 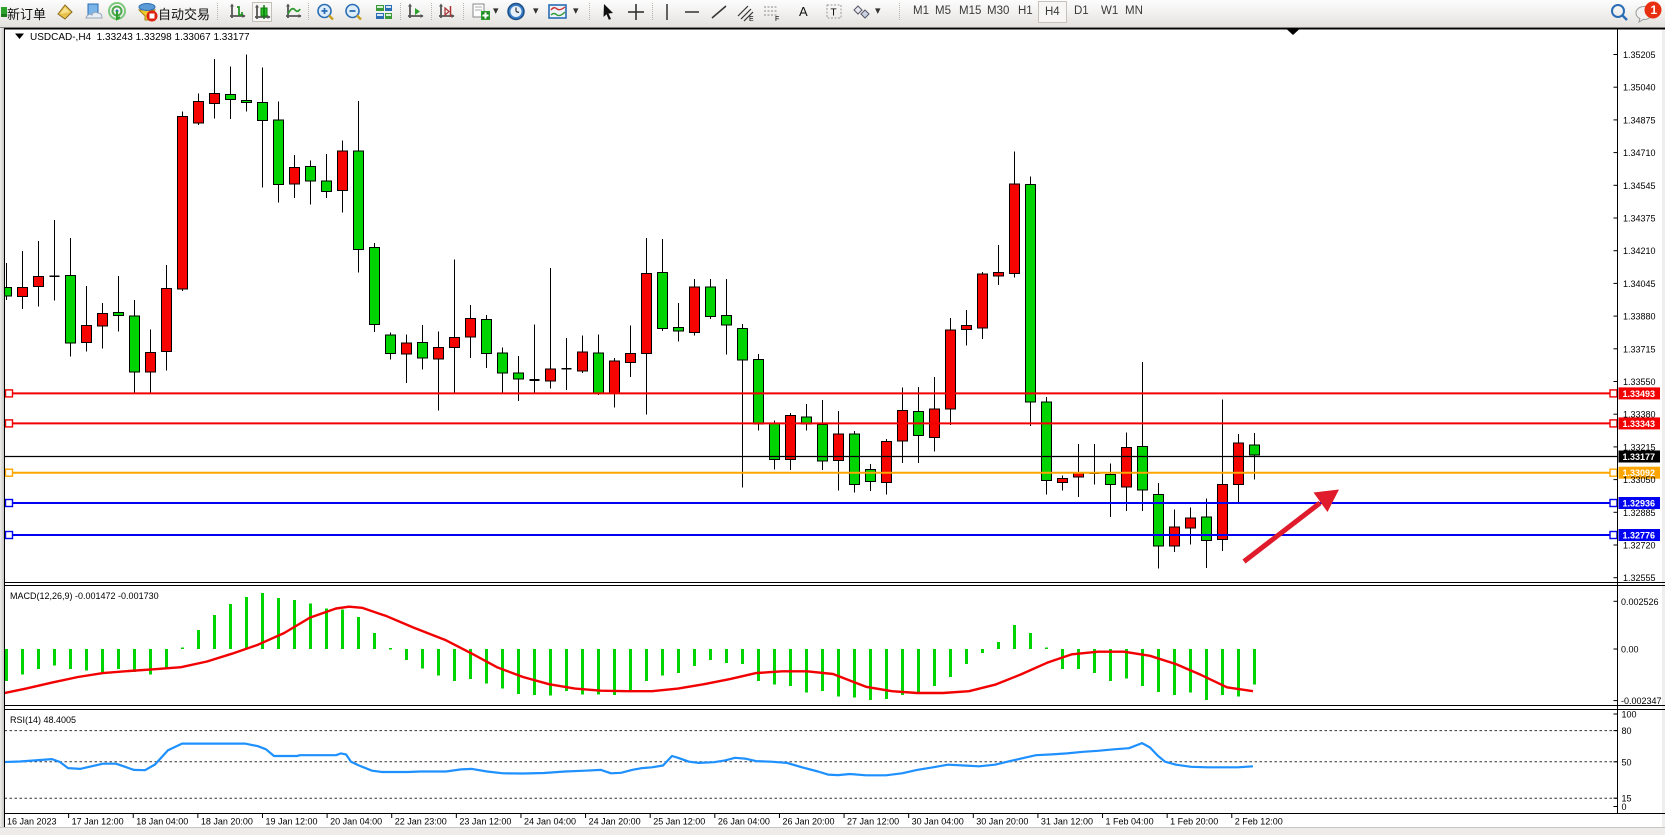 What do you see at coordinates (1639, 317) in the screenshot?
I see `svg-text: 1.33880` at bounding box center [1639, 317].